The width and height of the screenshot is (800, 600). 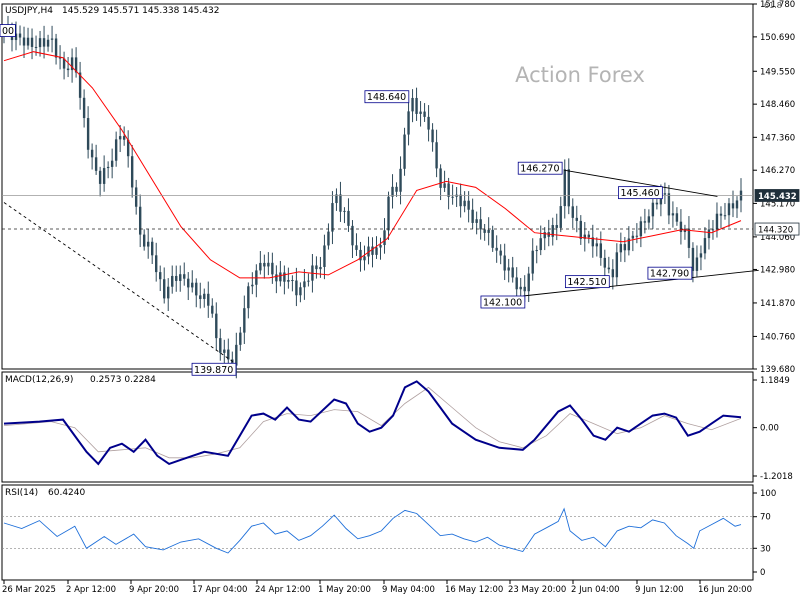 What do you see at coordinates (777, 270) in the screenshot?
I see `price-axis-label: 142.980` at bounding box center [777, 270].